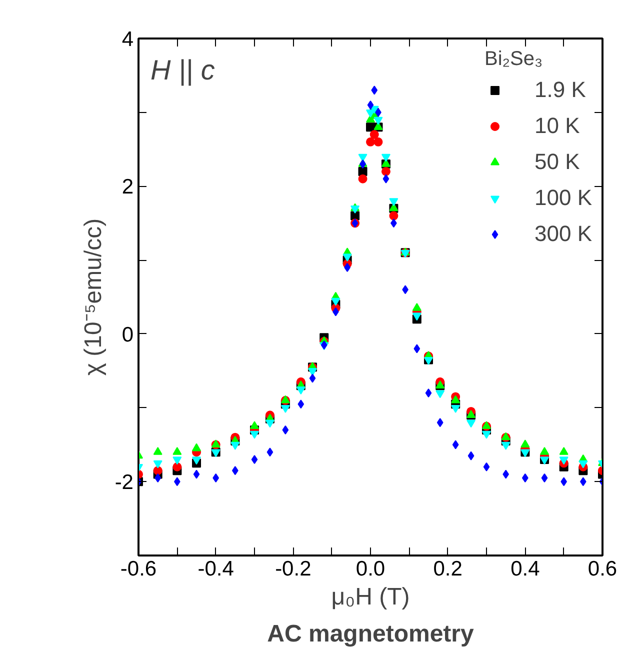 This screenshot has width=636, height=652. Describe the element at coordinates (563, 198) in the screenshot. I see `legend-label: 100 K` at that location.